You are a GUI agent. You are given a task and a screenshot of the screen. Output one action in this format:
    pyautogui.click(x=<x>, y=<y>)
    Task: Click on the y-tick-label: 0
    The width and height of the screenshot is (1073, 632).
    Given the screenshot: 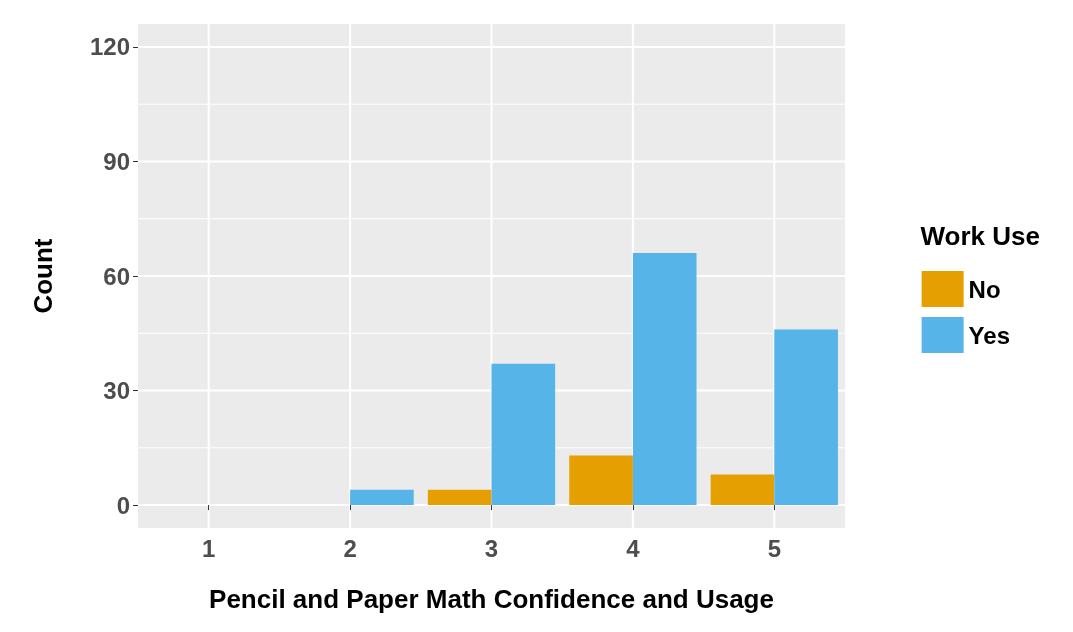 What is the action you would take?
    pyautogui.click(x=123, y=505)
    